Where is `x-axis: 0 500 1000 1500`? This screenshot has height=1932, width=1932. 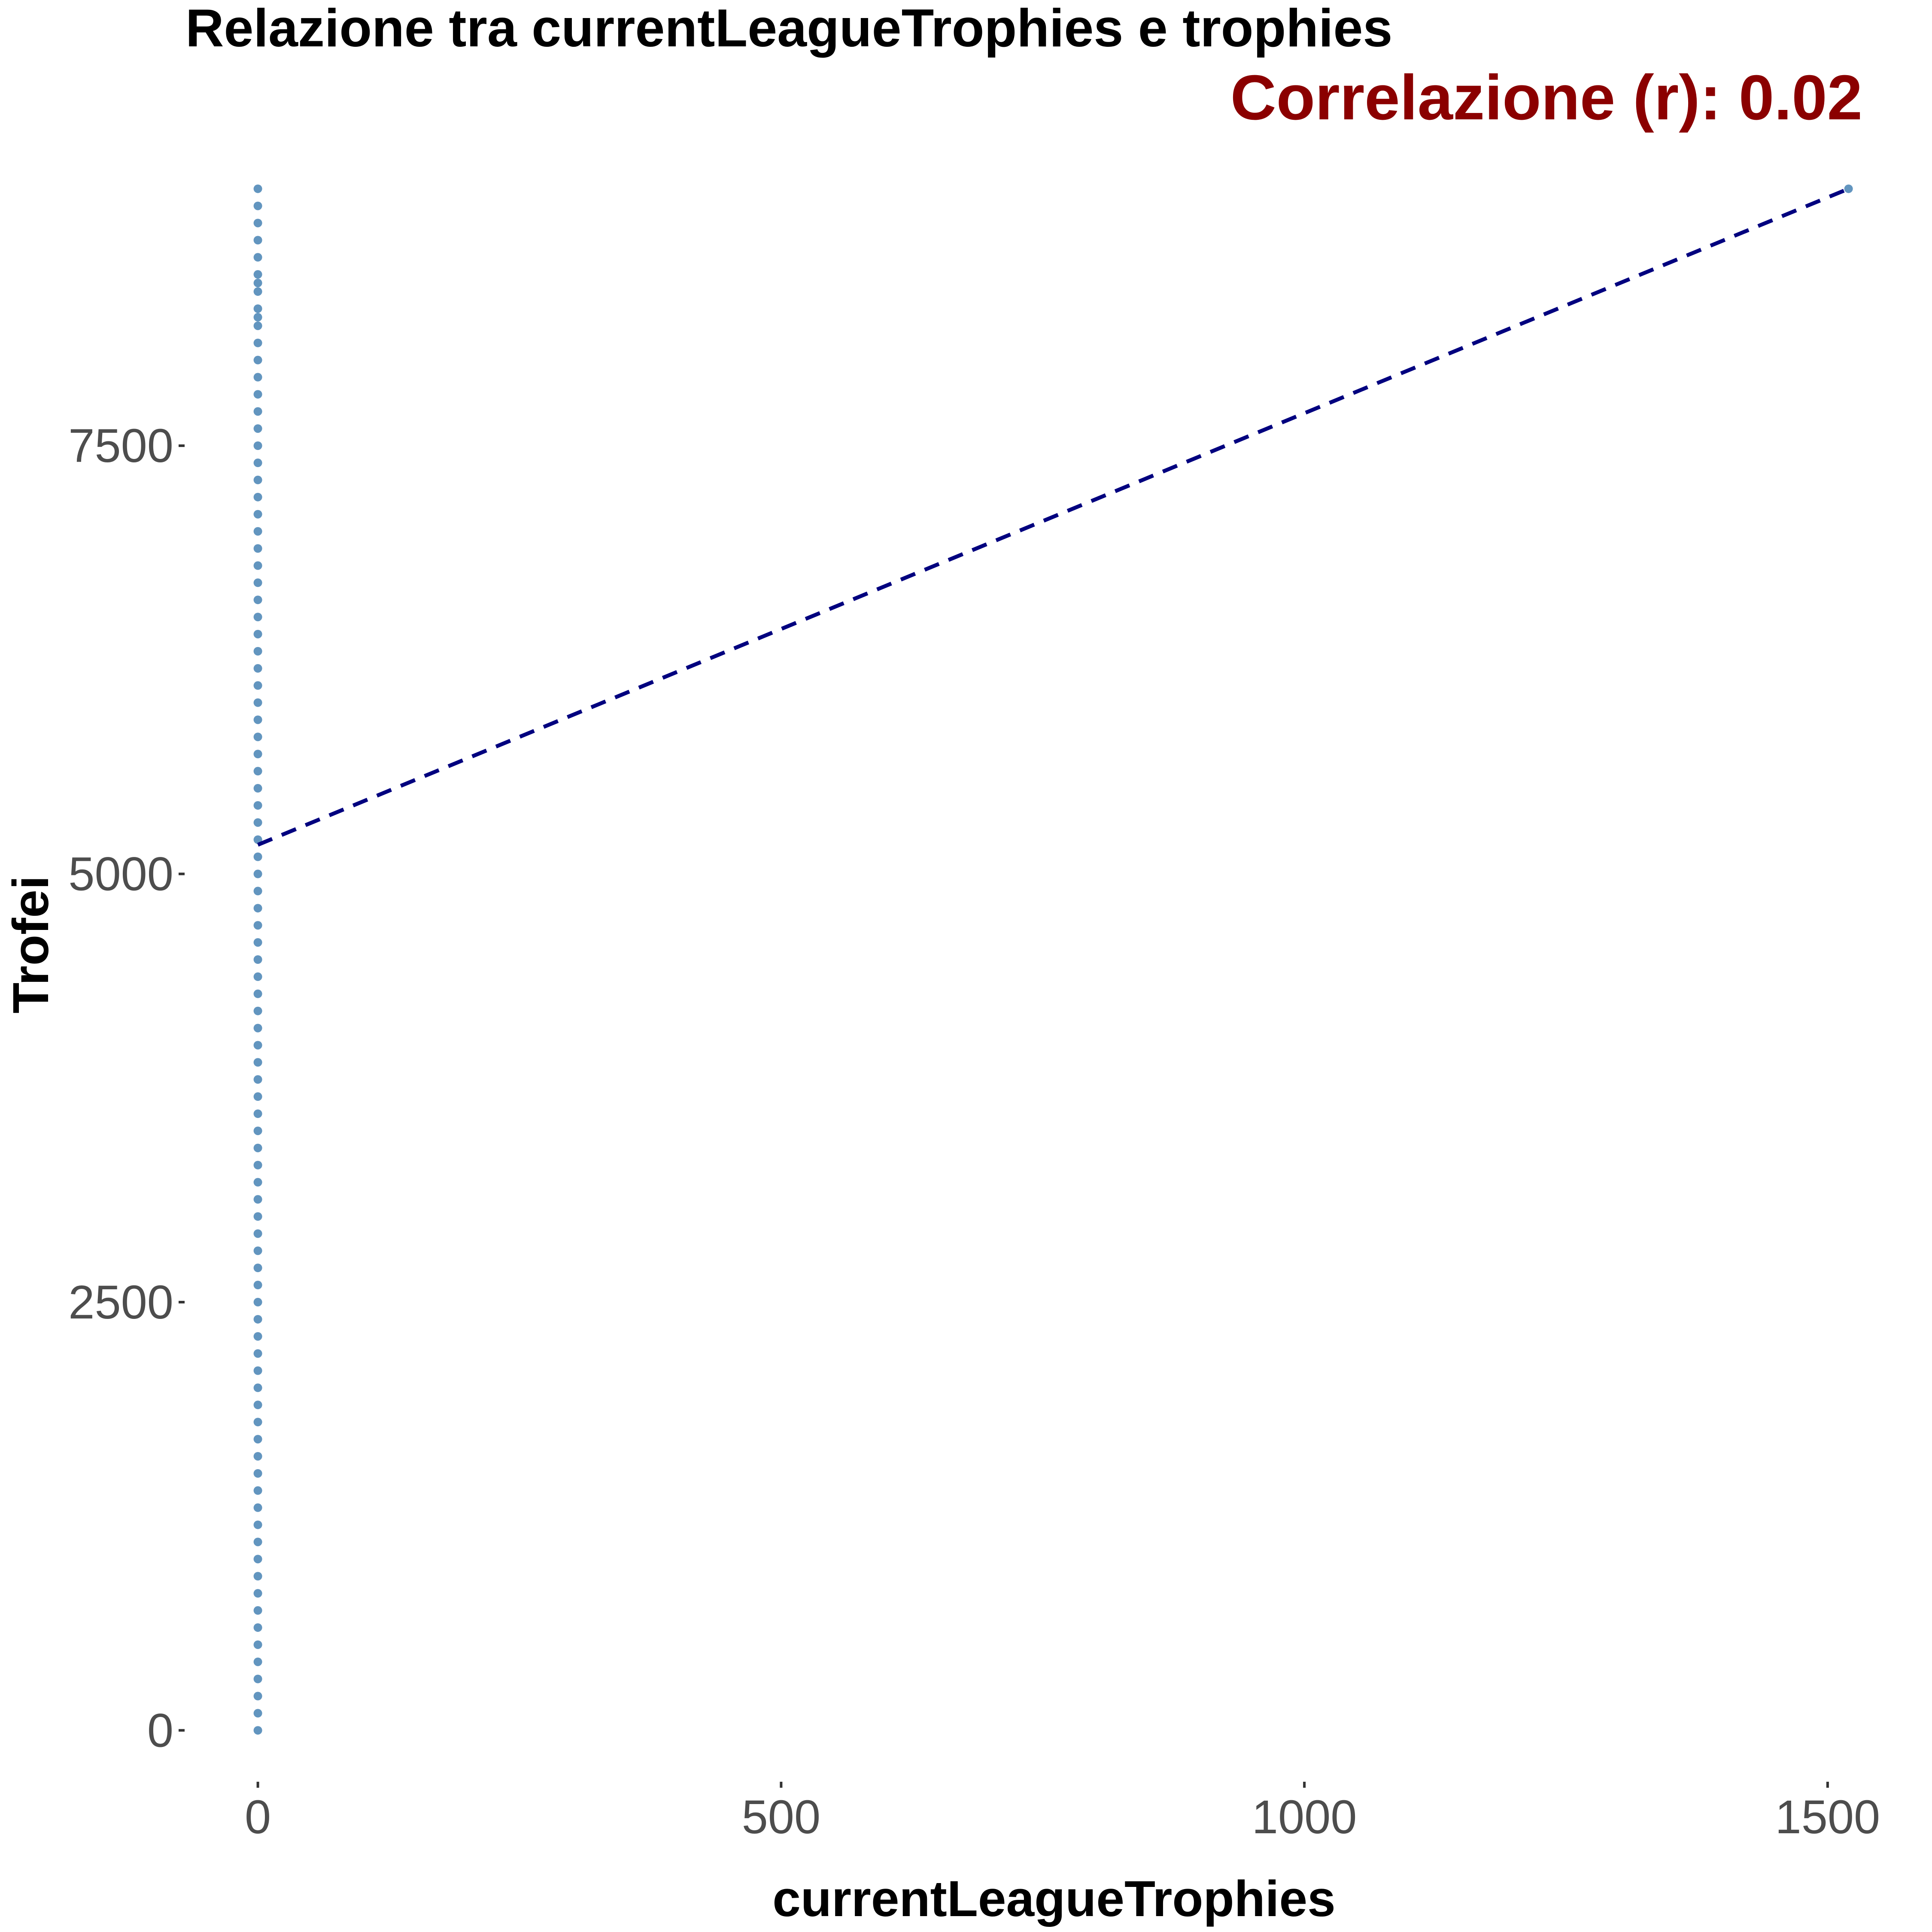
x-axis: 0 500 1000 1500 is located at coordinates (1063, 1813).